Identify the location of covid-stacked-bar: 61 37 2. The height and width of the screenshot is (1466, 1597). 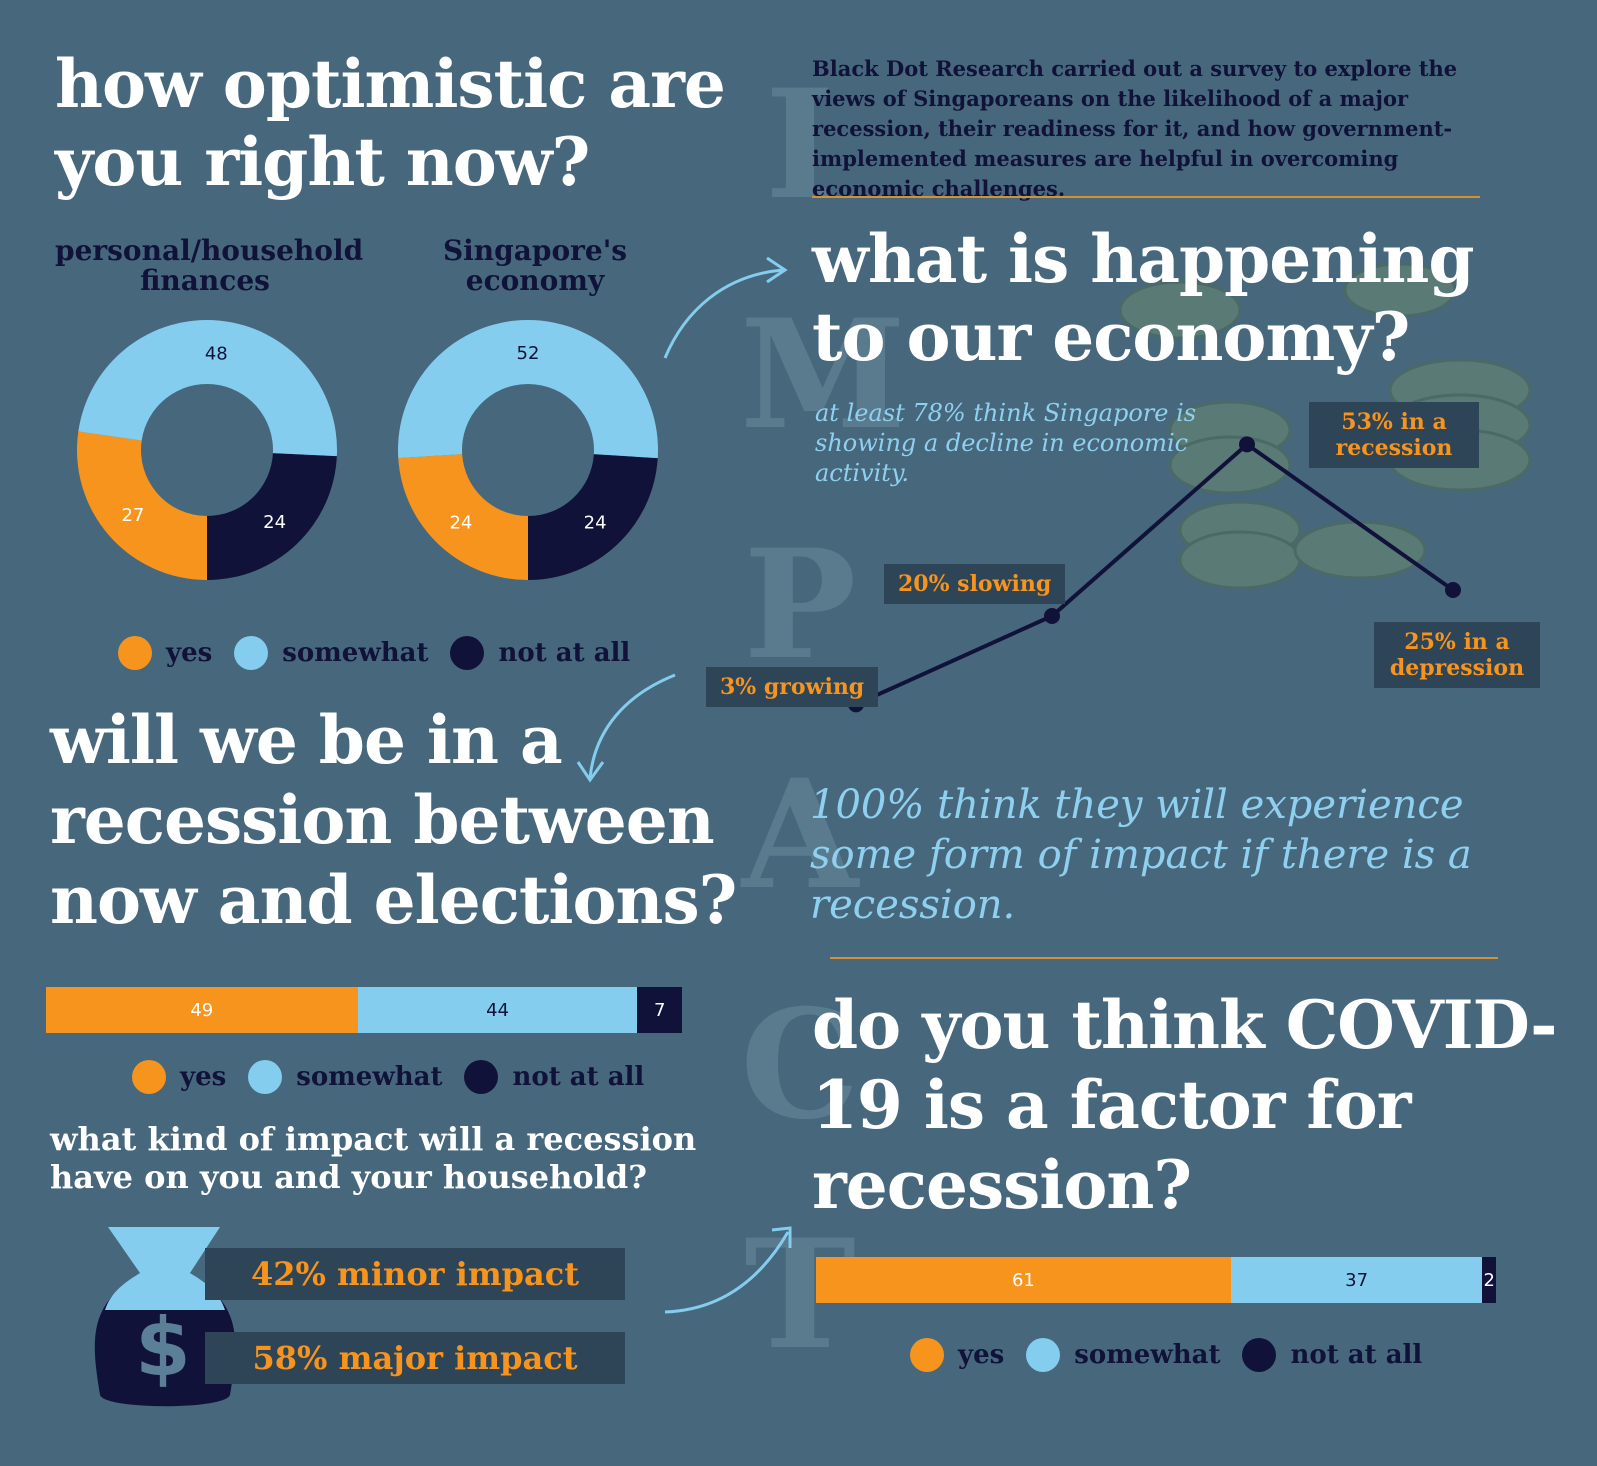
(1156, 1280).